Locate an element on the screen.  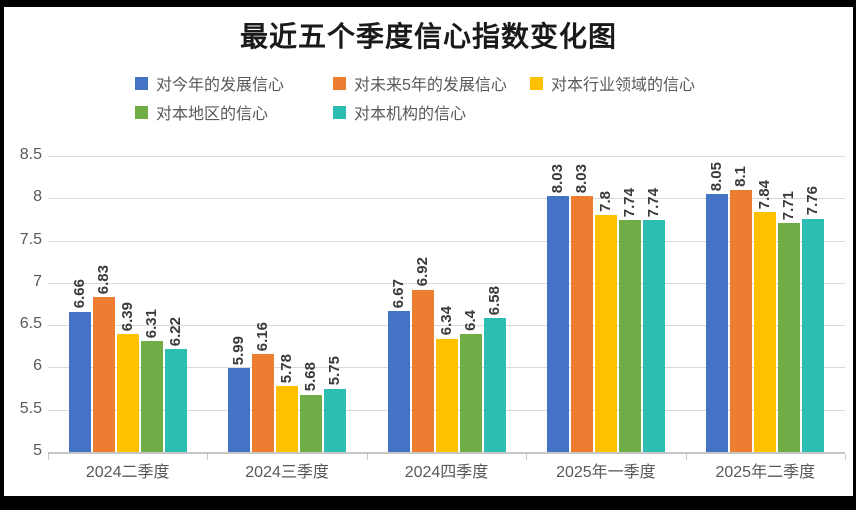
bar-value-label: 6.31 is located at coordinates (151, 324).